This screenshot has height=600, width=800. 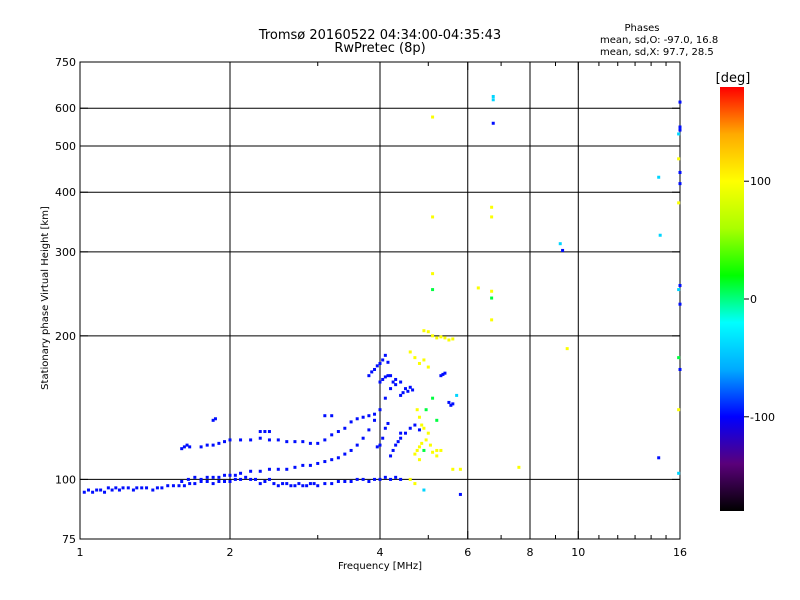 What do you see at coordinates (733, 78) in the screenshot?
I see `colorbar-label: [deg]` at bounding box center [733, 78].